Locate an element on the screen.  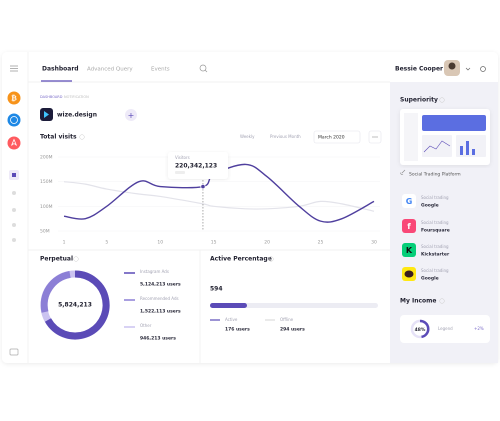
bitcoin-icon is located at coordinates (14, 98).